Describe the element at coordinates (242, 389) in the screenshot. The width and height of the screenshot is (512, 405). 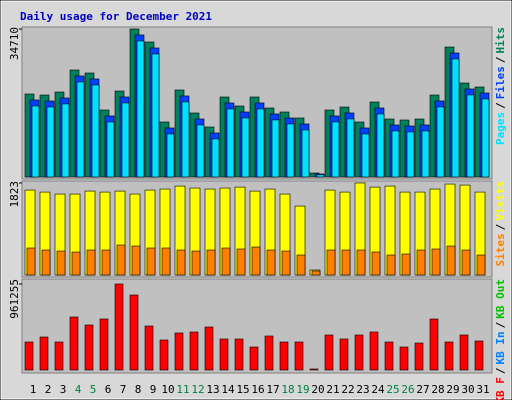
I see `x-tick-label: 15` at that location.